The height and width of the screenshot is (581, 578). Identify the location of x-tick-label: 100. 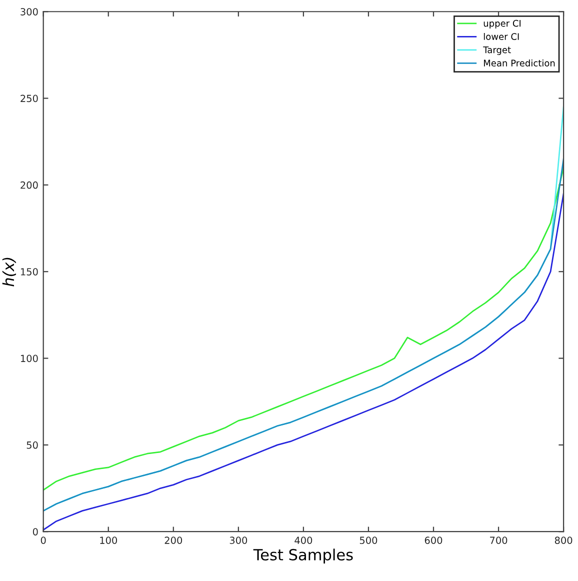
(109, 540).